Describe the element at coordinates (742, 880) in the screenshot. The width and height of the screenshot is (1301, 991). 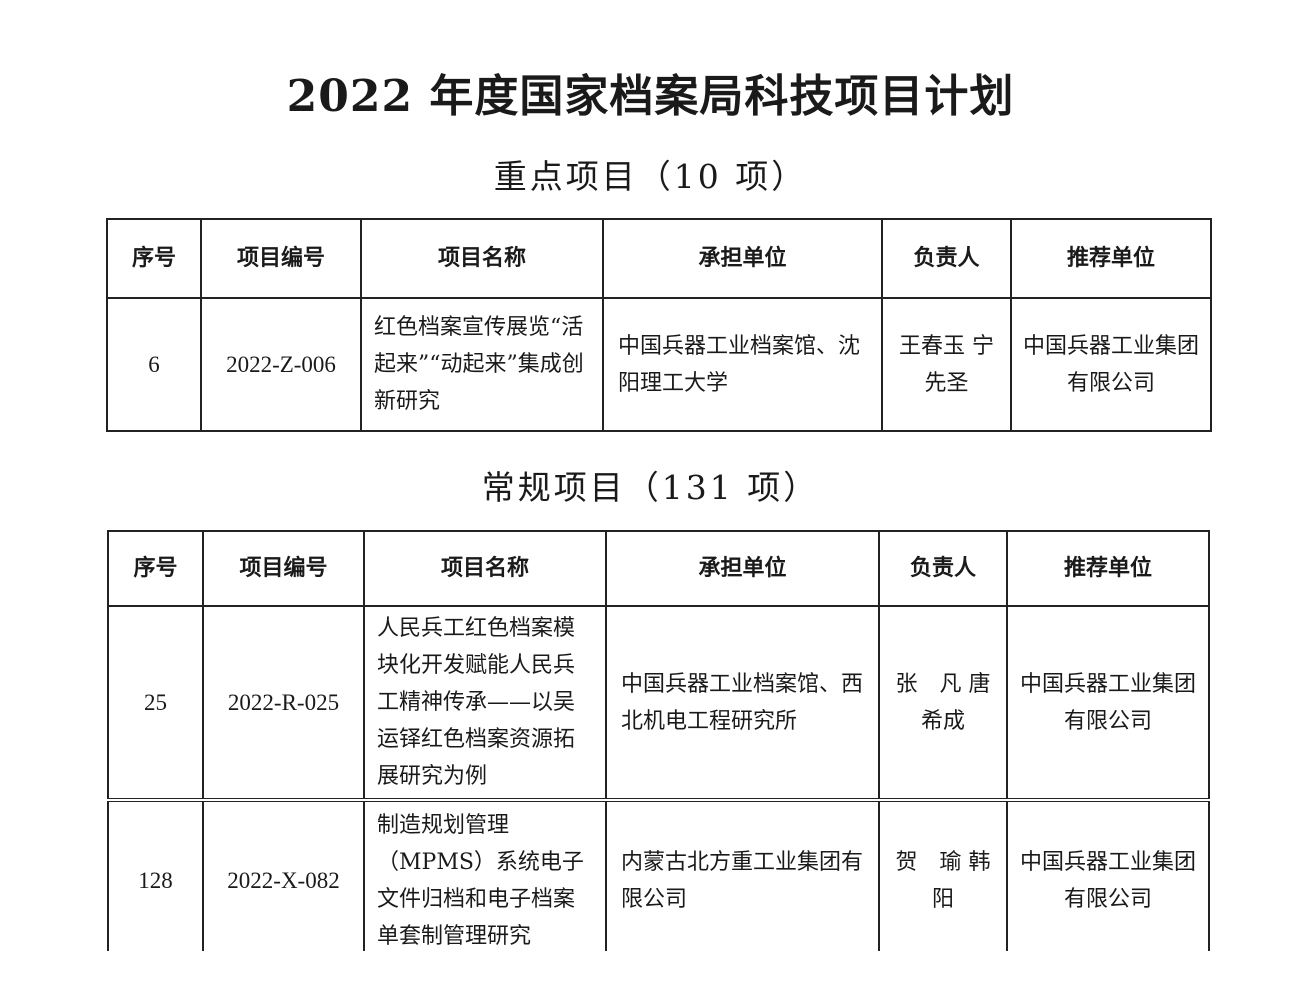
I see `cell-unit: 内蒙古北方重工业集团有限公司` at that location.